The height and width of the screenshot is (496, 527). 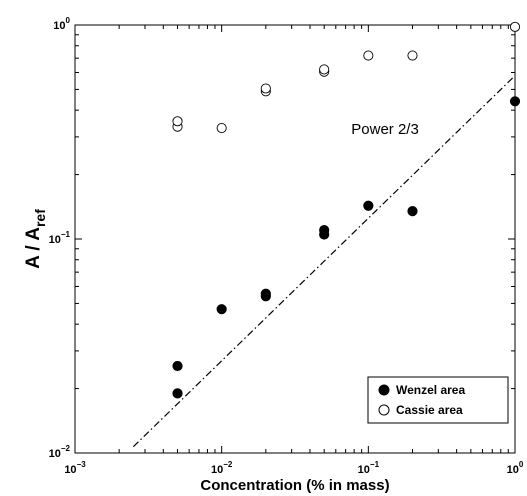 I want to click on y-tick-label: 10⁰, so click(x=61, y=24).